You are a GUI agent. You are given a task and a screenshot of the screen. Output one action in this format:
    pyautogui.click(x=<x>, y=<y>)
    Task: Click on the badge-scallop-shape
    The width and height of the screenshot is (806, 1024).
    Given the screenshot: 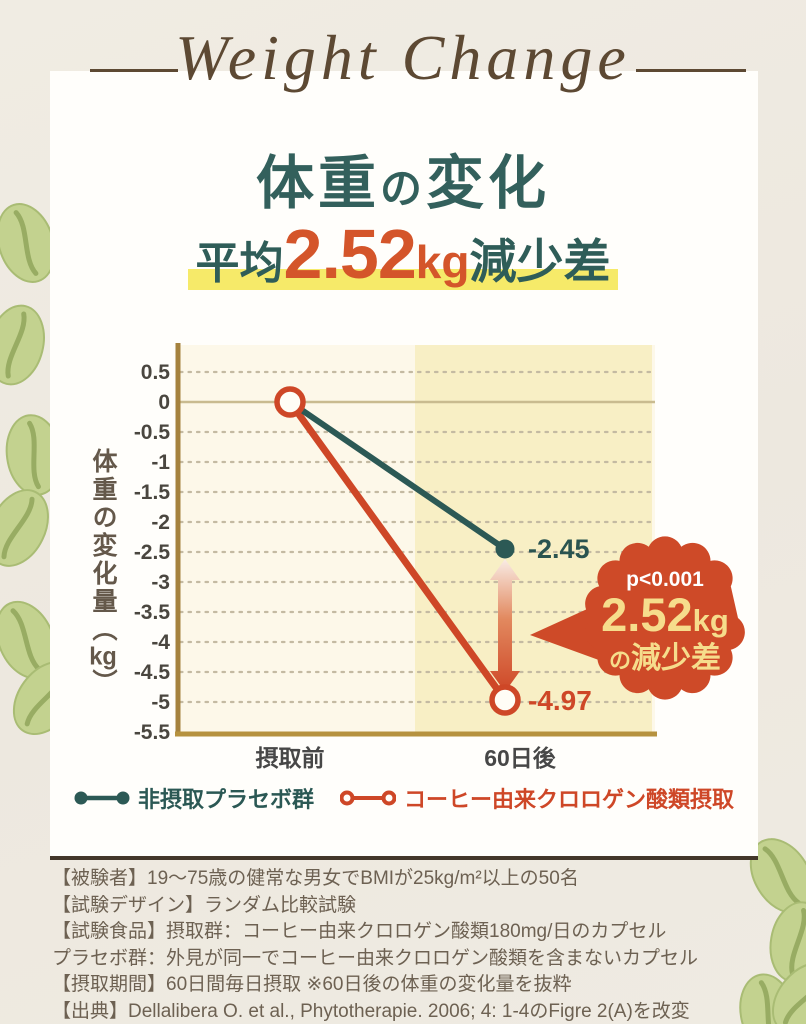 What is the action you would take?
    pyautogui.click(x=665, y=618)
    